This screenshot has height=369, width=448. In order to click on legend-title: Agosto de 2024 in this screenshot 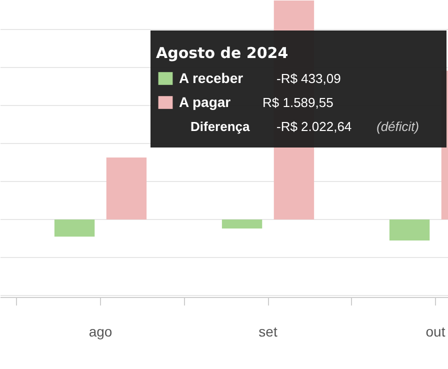, I will do `click(222, 53)`.